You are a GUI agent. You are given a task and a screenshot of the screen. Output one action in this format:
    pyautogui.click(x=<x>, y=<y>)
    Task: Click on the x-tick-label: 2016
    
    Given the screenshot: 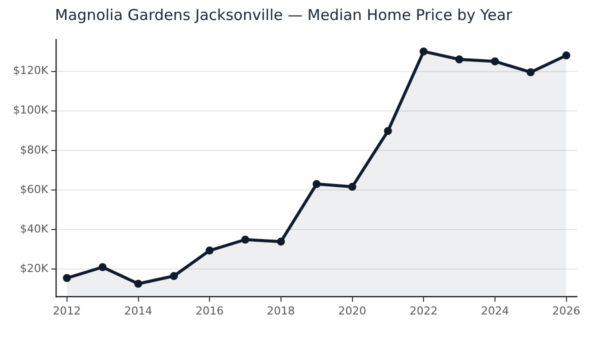 What is the action you would take?
    pyautogui.click(x=210, y=311)
    